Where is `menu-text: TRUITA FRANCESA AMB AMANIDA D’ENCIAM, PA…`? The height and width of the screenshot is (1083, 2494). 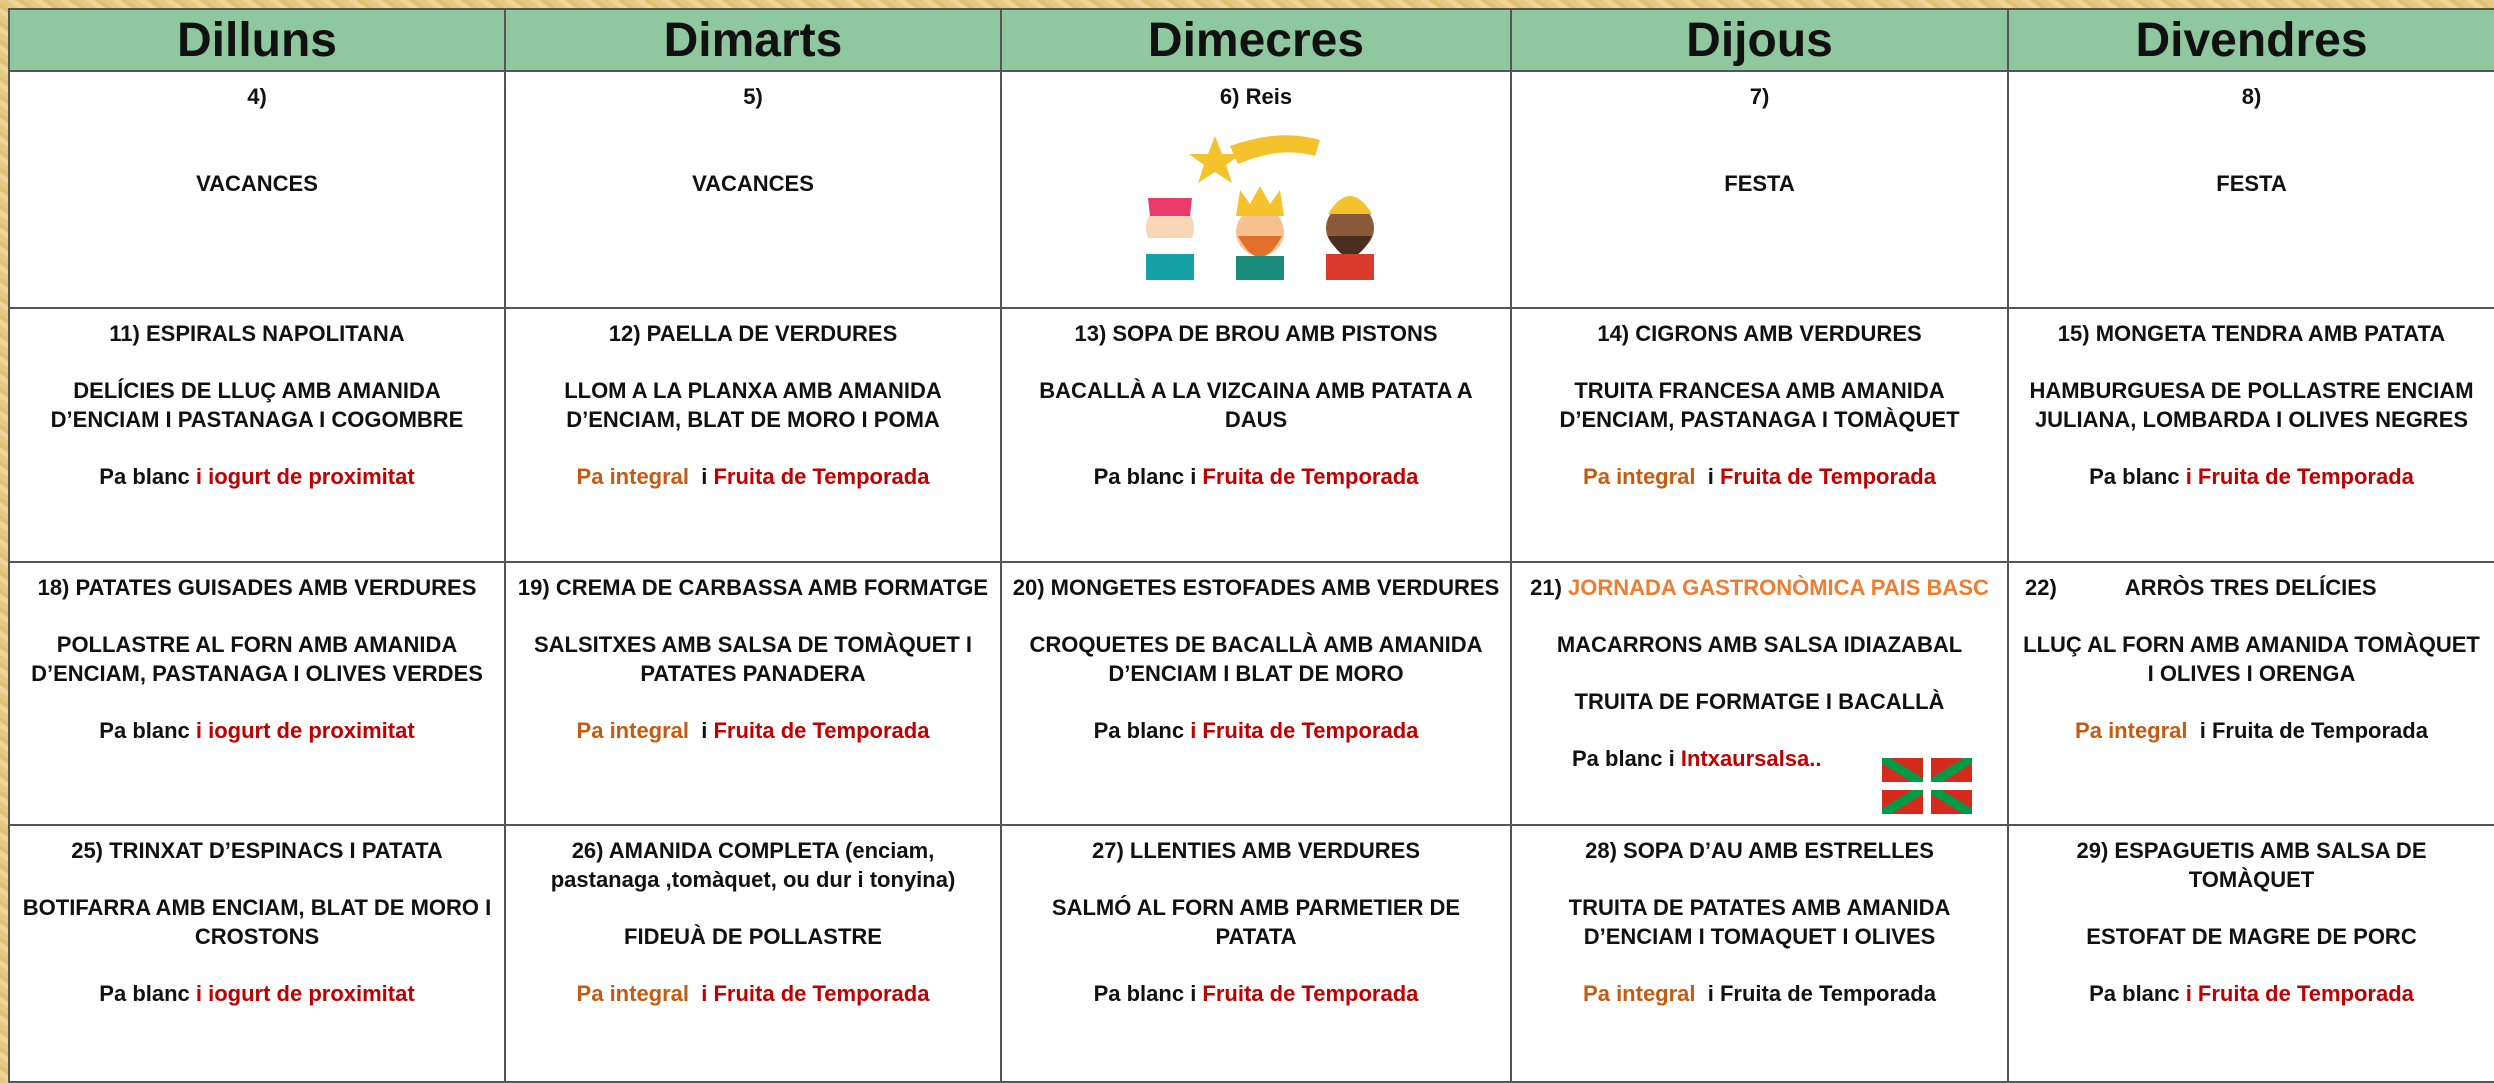 menu-text: TRUITA FRANCESA AMB AMANIDA D’ENCIAM, PA… is located at coordinates (1759, 405).